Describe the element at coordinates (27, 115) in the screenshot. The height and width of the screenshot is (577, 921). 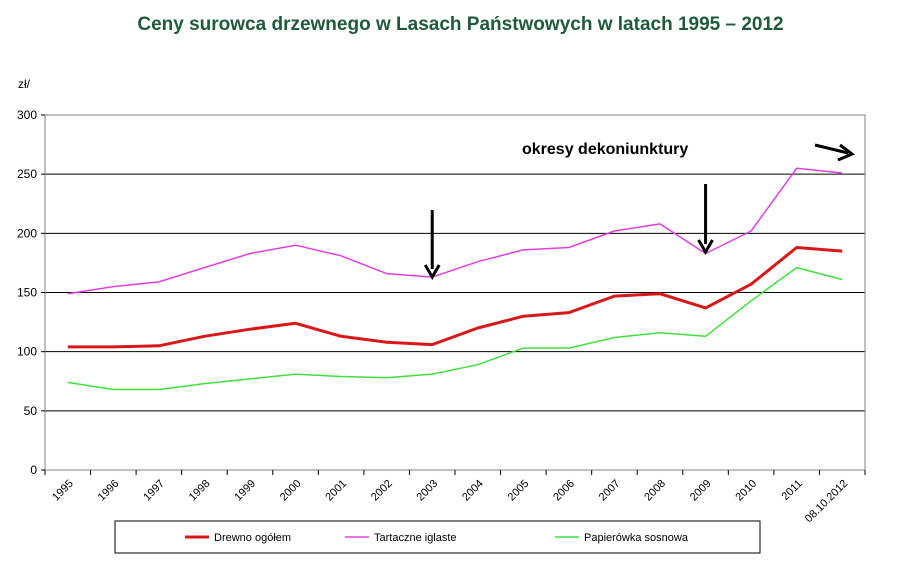
I see `y-tick-label: 300` at that location.